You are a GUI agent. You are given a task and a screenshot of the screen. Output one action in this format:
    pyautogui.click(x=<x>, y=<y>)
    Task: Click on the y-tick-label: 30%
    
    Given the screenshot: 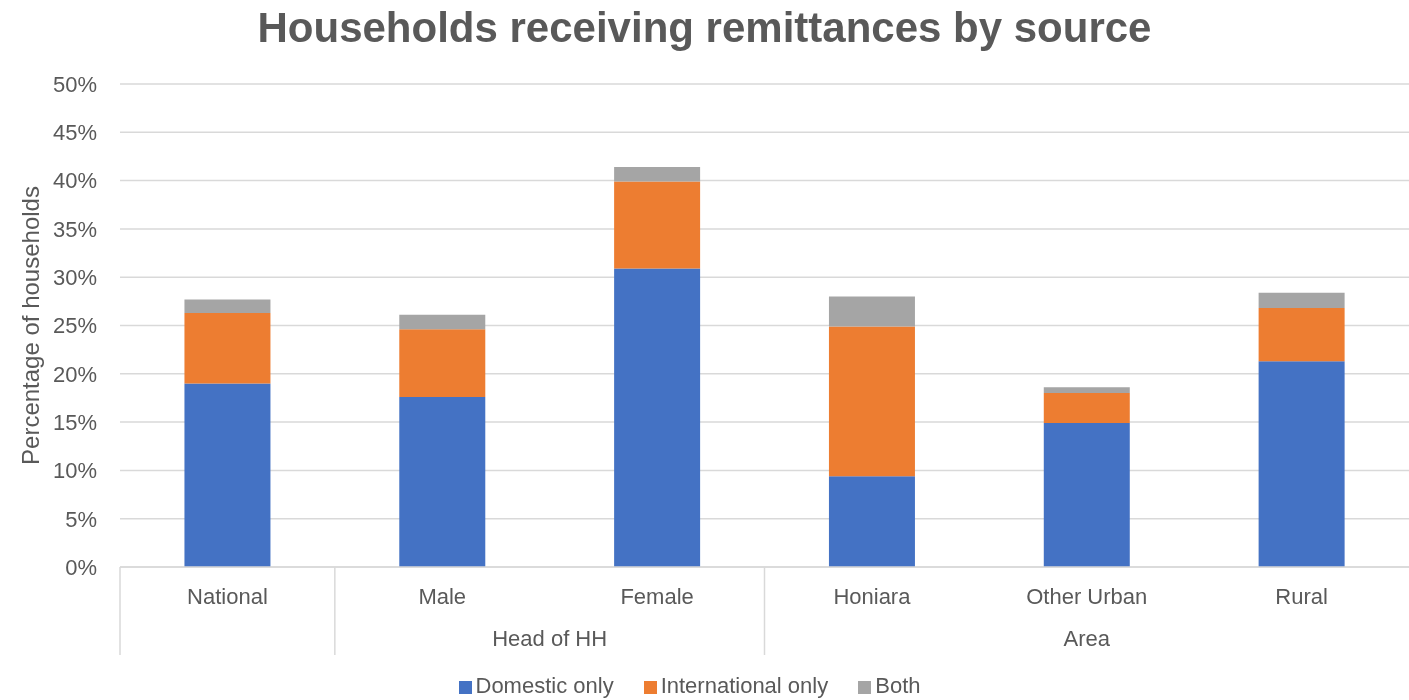 What is the action you would take?
    pyautogui.click(x=74, y=278)
    